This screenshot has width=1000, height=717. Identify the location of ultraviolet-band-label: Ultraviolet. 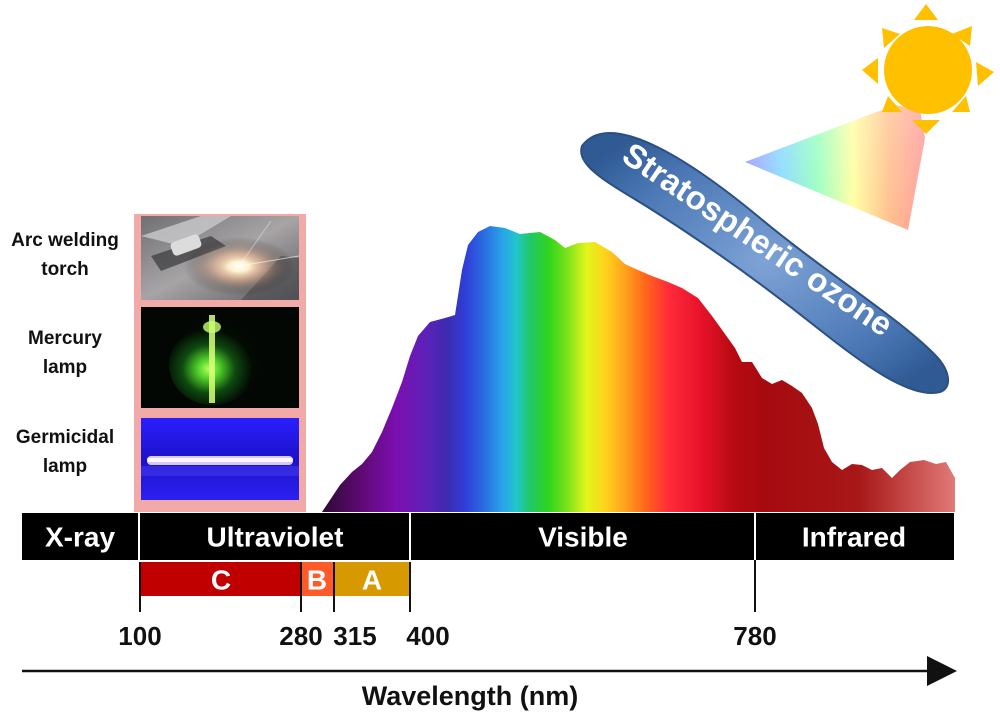
(275, 537).